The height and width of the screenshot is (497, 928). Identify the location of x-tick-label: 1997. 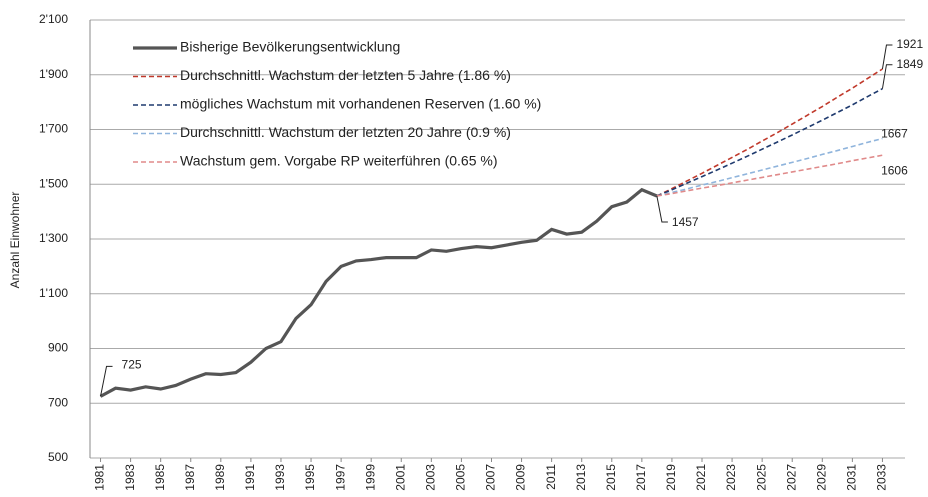
(340, 477).